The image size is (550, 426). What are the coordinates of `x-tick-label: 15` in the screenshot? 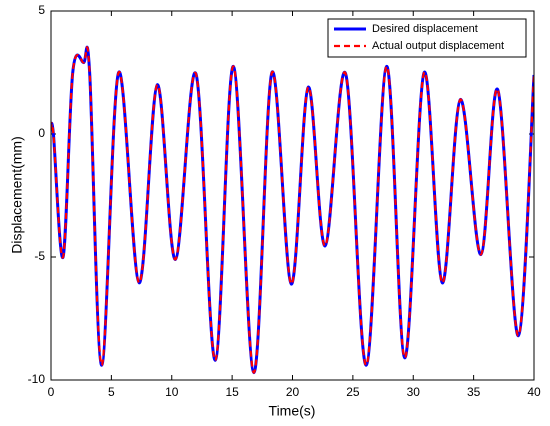 It's located at (232, 392).